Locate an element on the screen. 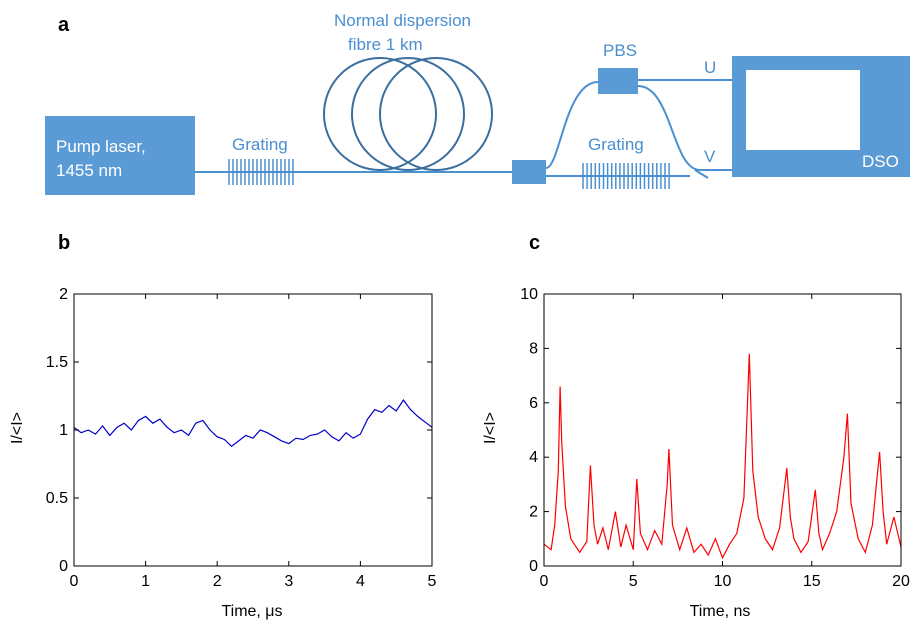 The width and height of the screenshot is (910, 623). pump-laser-box is located at coordinates (120, 155).